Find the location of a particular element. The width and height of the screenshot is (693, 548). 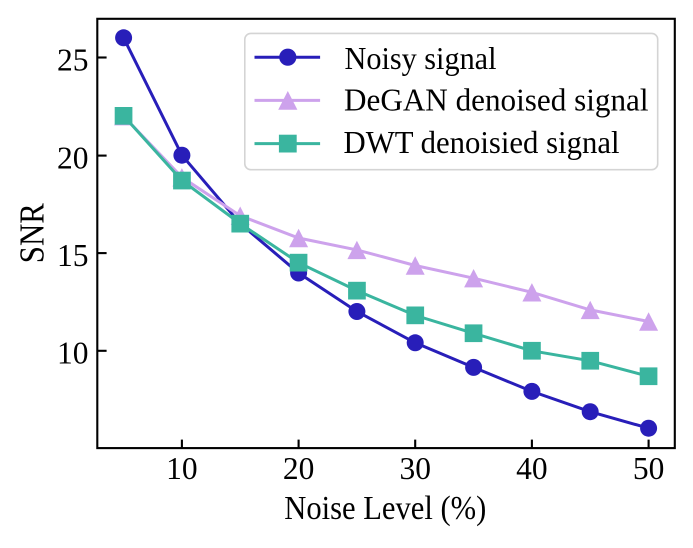

svg-text: SNR is located at coordinates (33, 233).